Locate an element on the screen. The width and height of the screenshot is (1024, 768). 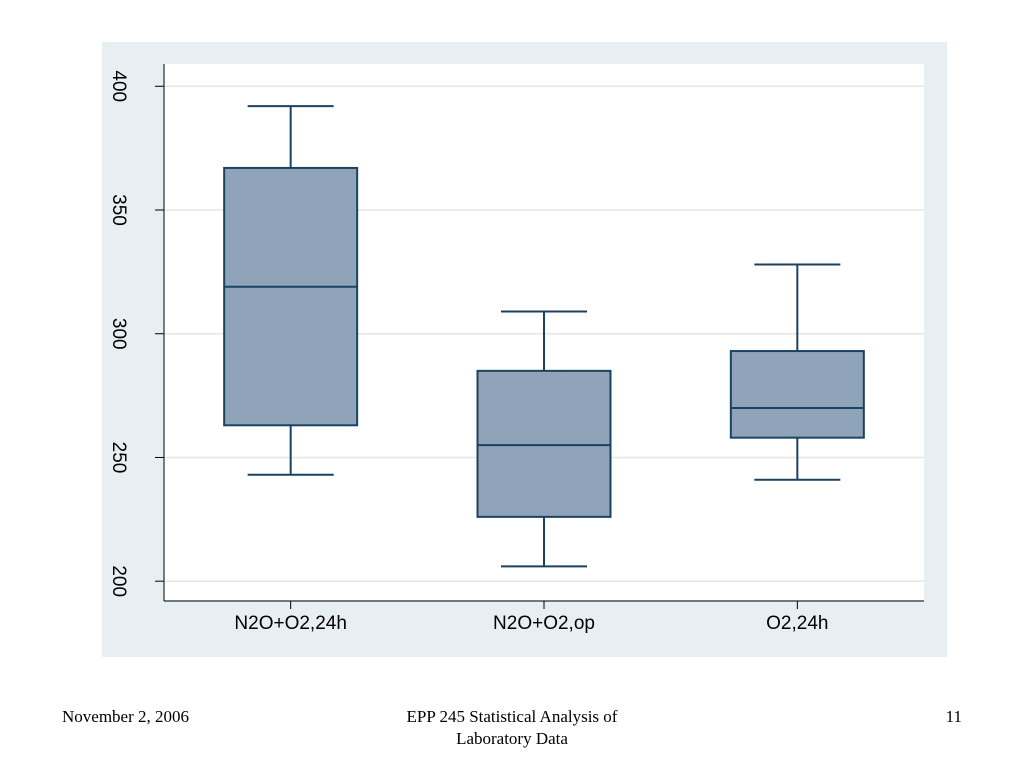
page-number: 11 is located at coordinates (953, 716).